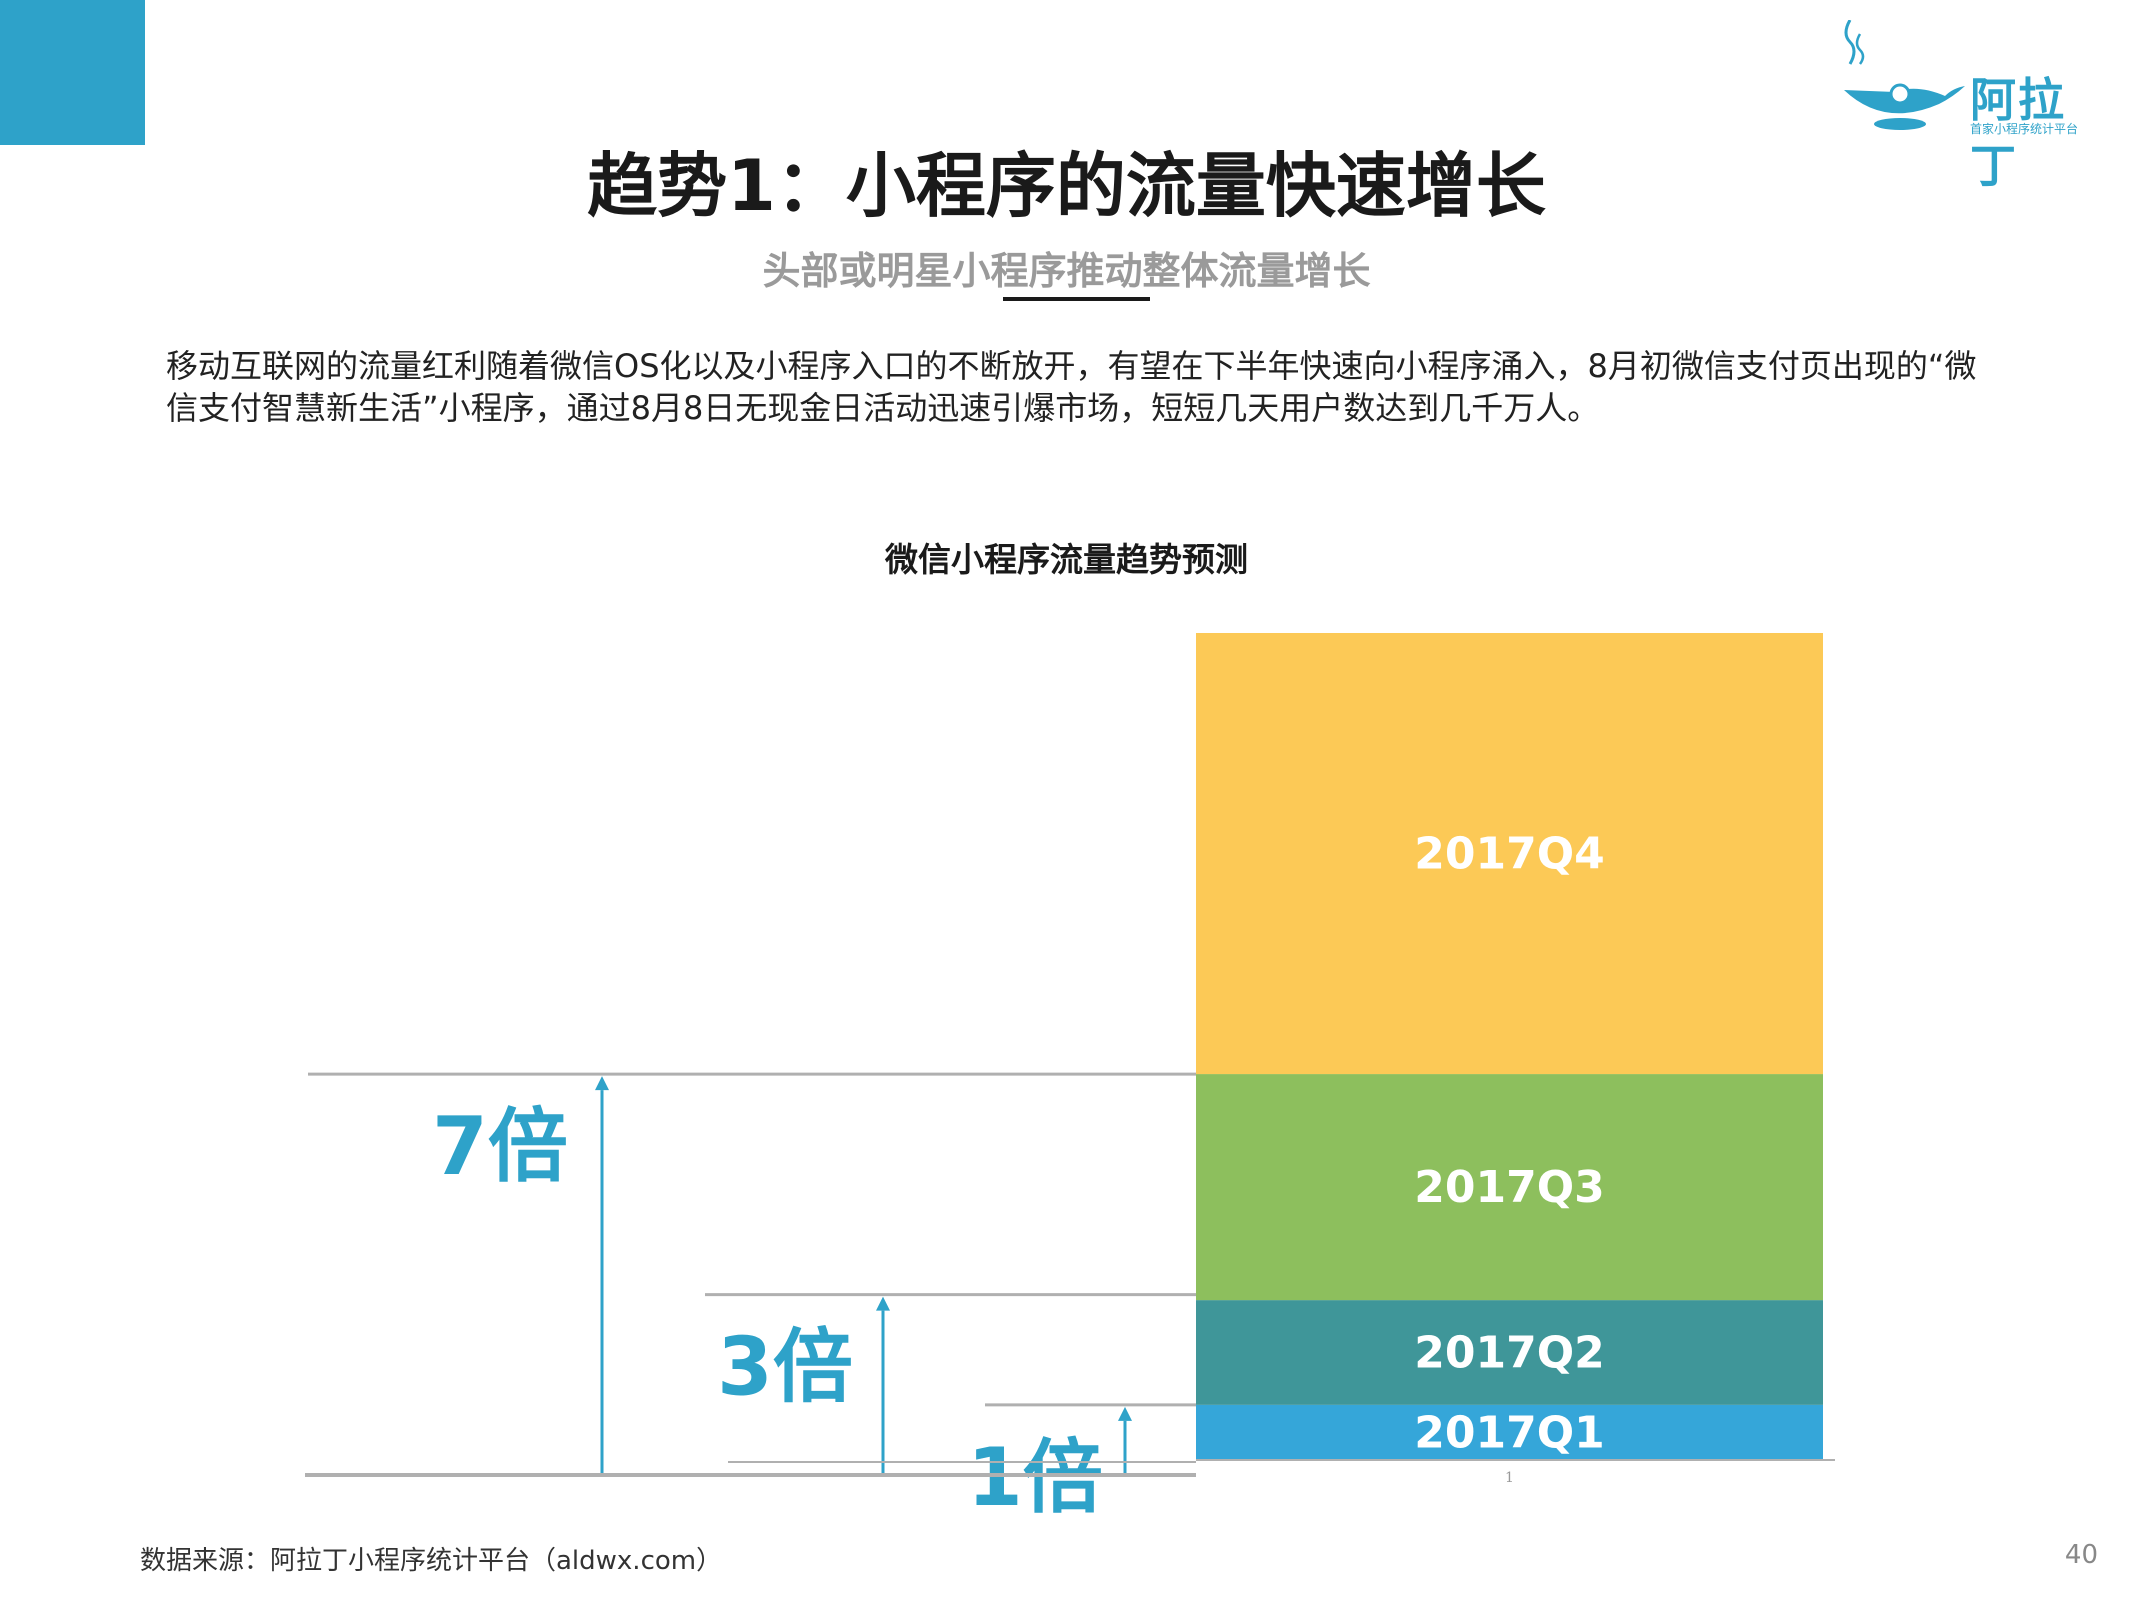  I want to click on bar-segment-2017q3, so click(1509, 1187).